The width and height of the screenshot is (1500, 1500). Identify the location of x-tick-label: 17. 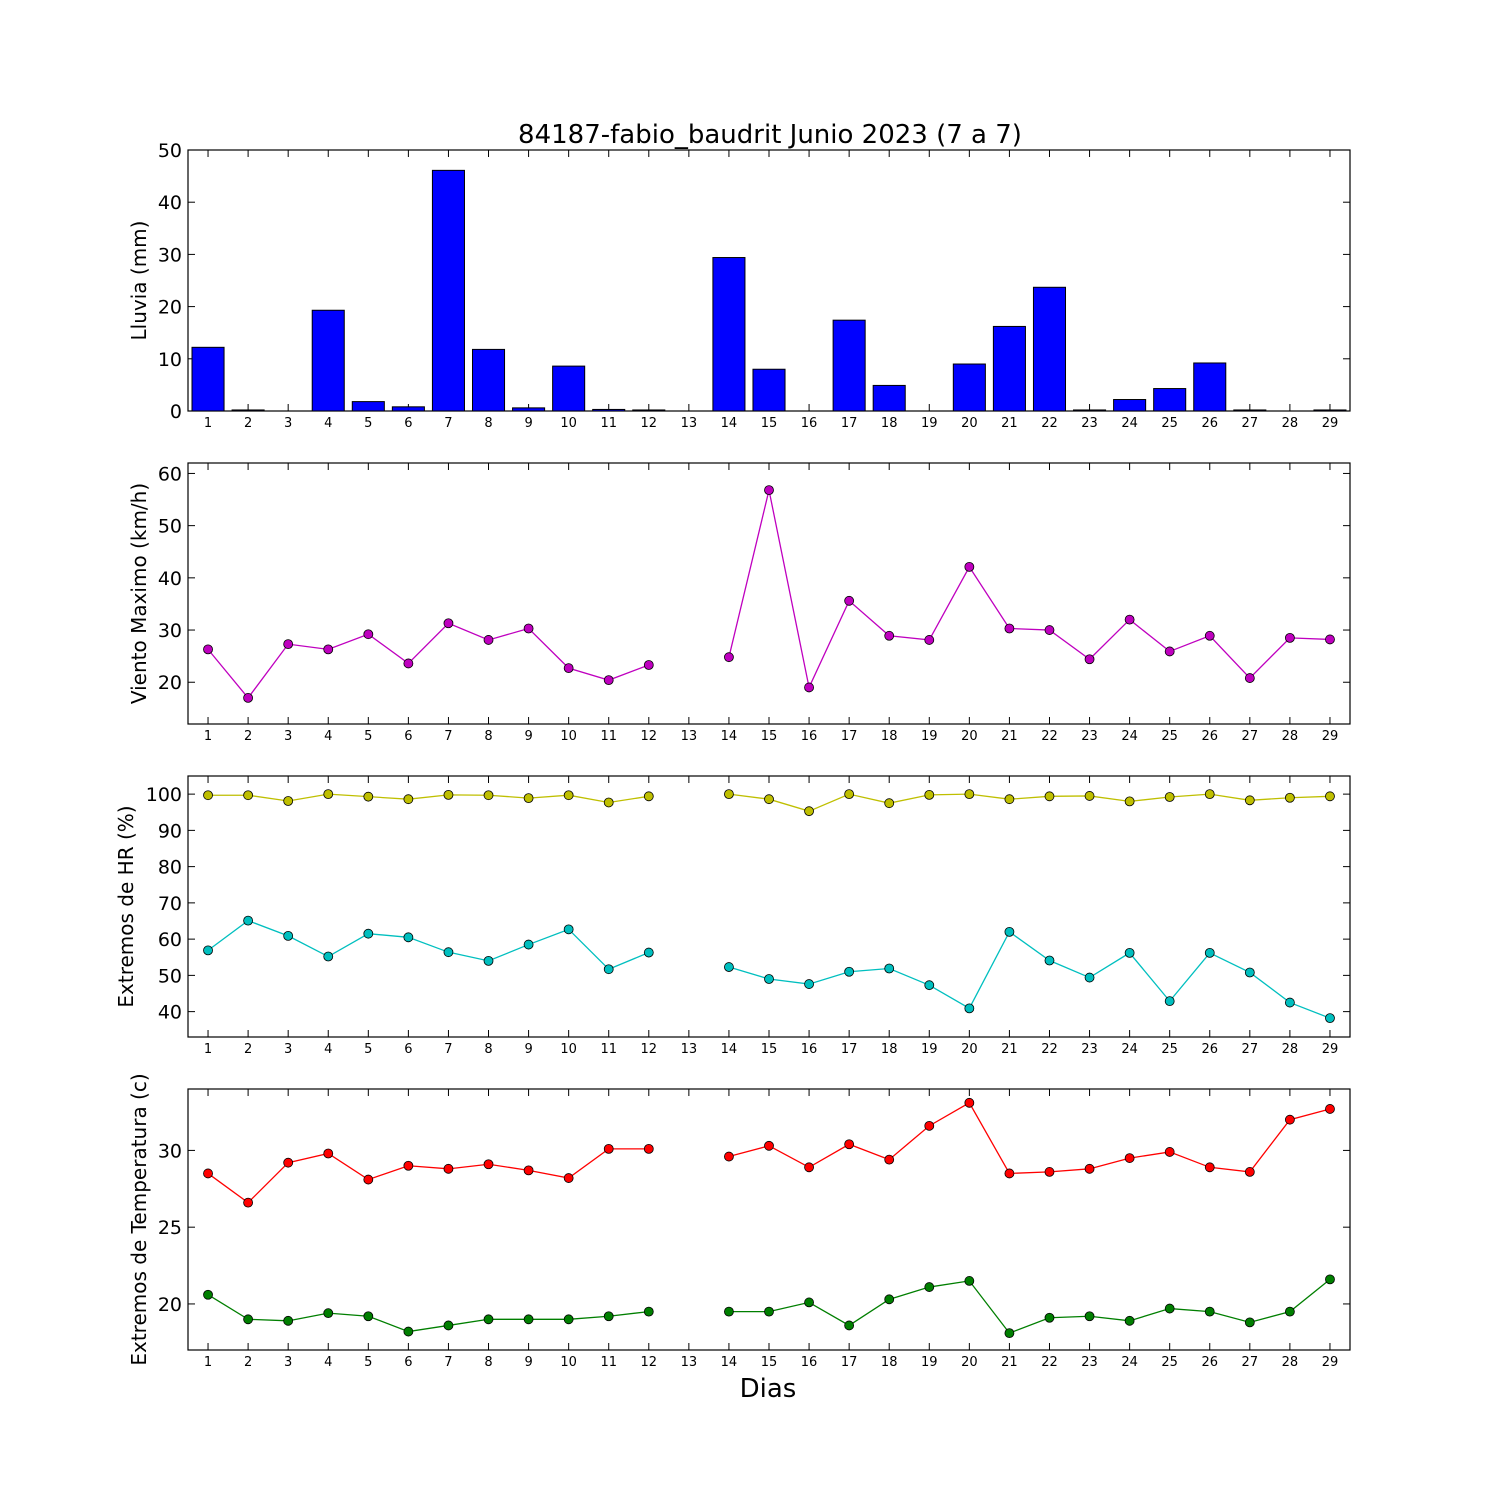
(849, 1362).